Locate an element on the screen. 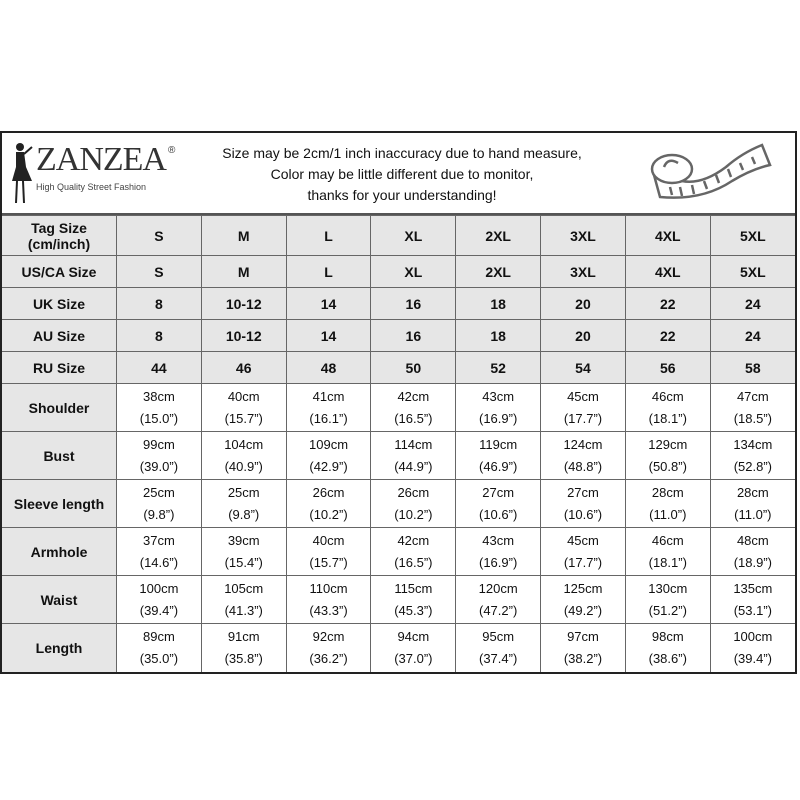 This screenshot has height=800, width=800. measurement-cell: 98cm (38.6”) is located at coordinates (667, 647).